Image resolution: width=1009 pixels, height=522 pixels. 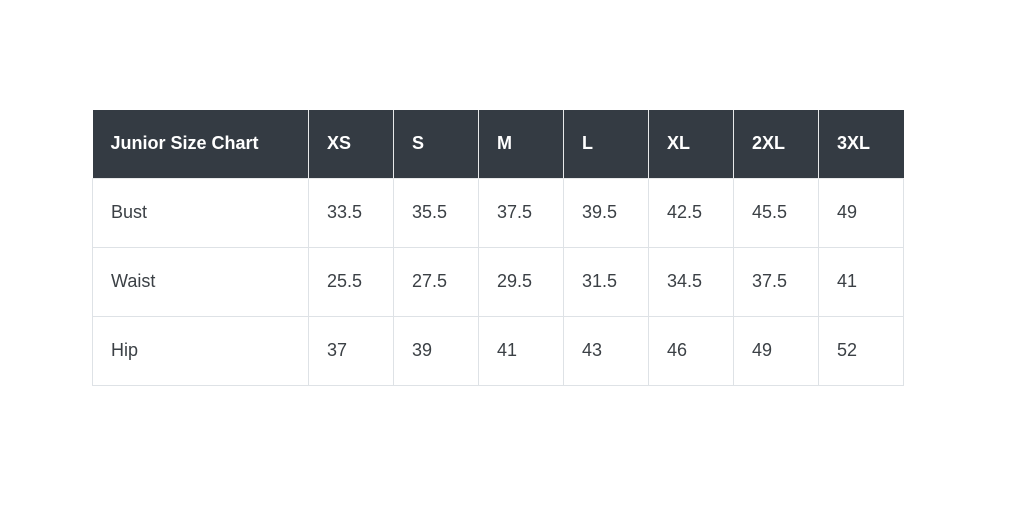 I want to click on value-cell: 34.5, so click(x=691, y=281).